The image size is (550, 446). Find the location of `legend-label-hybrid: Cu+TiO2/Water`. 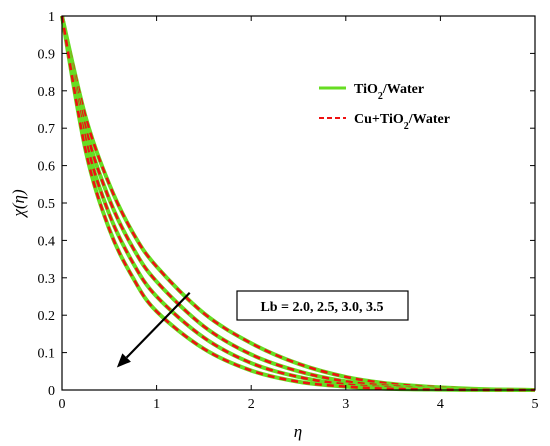

legend-label-hybrid: Cu+TiO2/Water is located at coordinates (402, 122).